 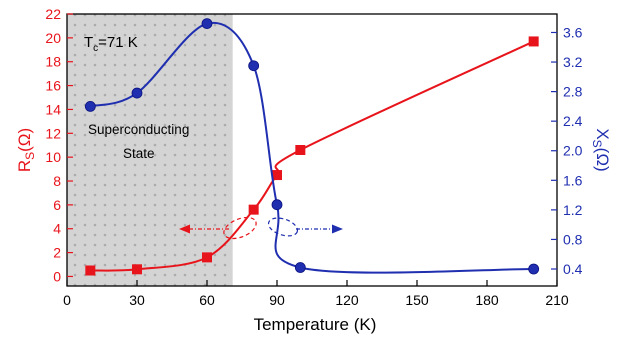 What do you see at coordinates (59, 145) in the screenshot?
I see `left-axis-ticks: 0 2 4 6 8 10 12 14 16 18 20 22` at bounding box center [59, 145].